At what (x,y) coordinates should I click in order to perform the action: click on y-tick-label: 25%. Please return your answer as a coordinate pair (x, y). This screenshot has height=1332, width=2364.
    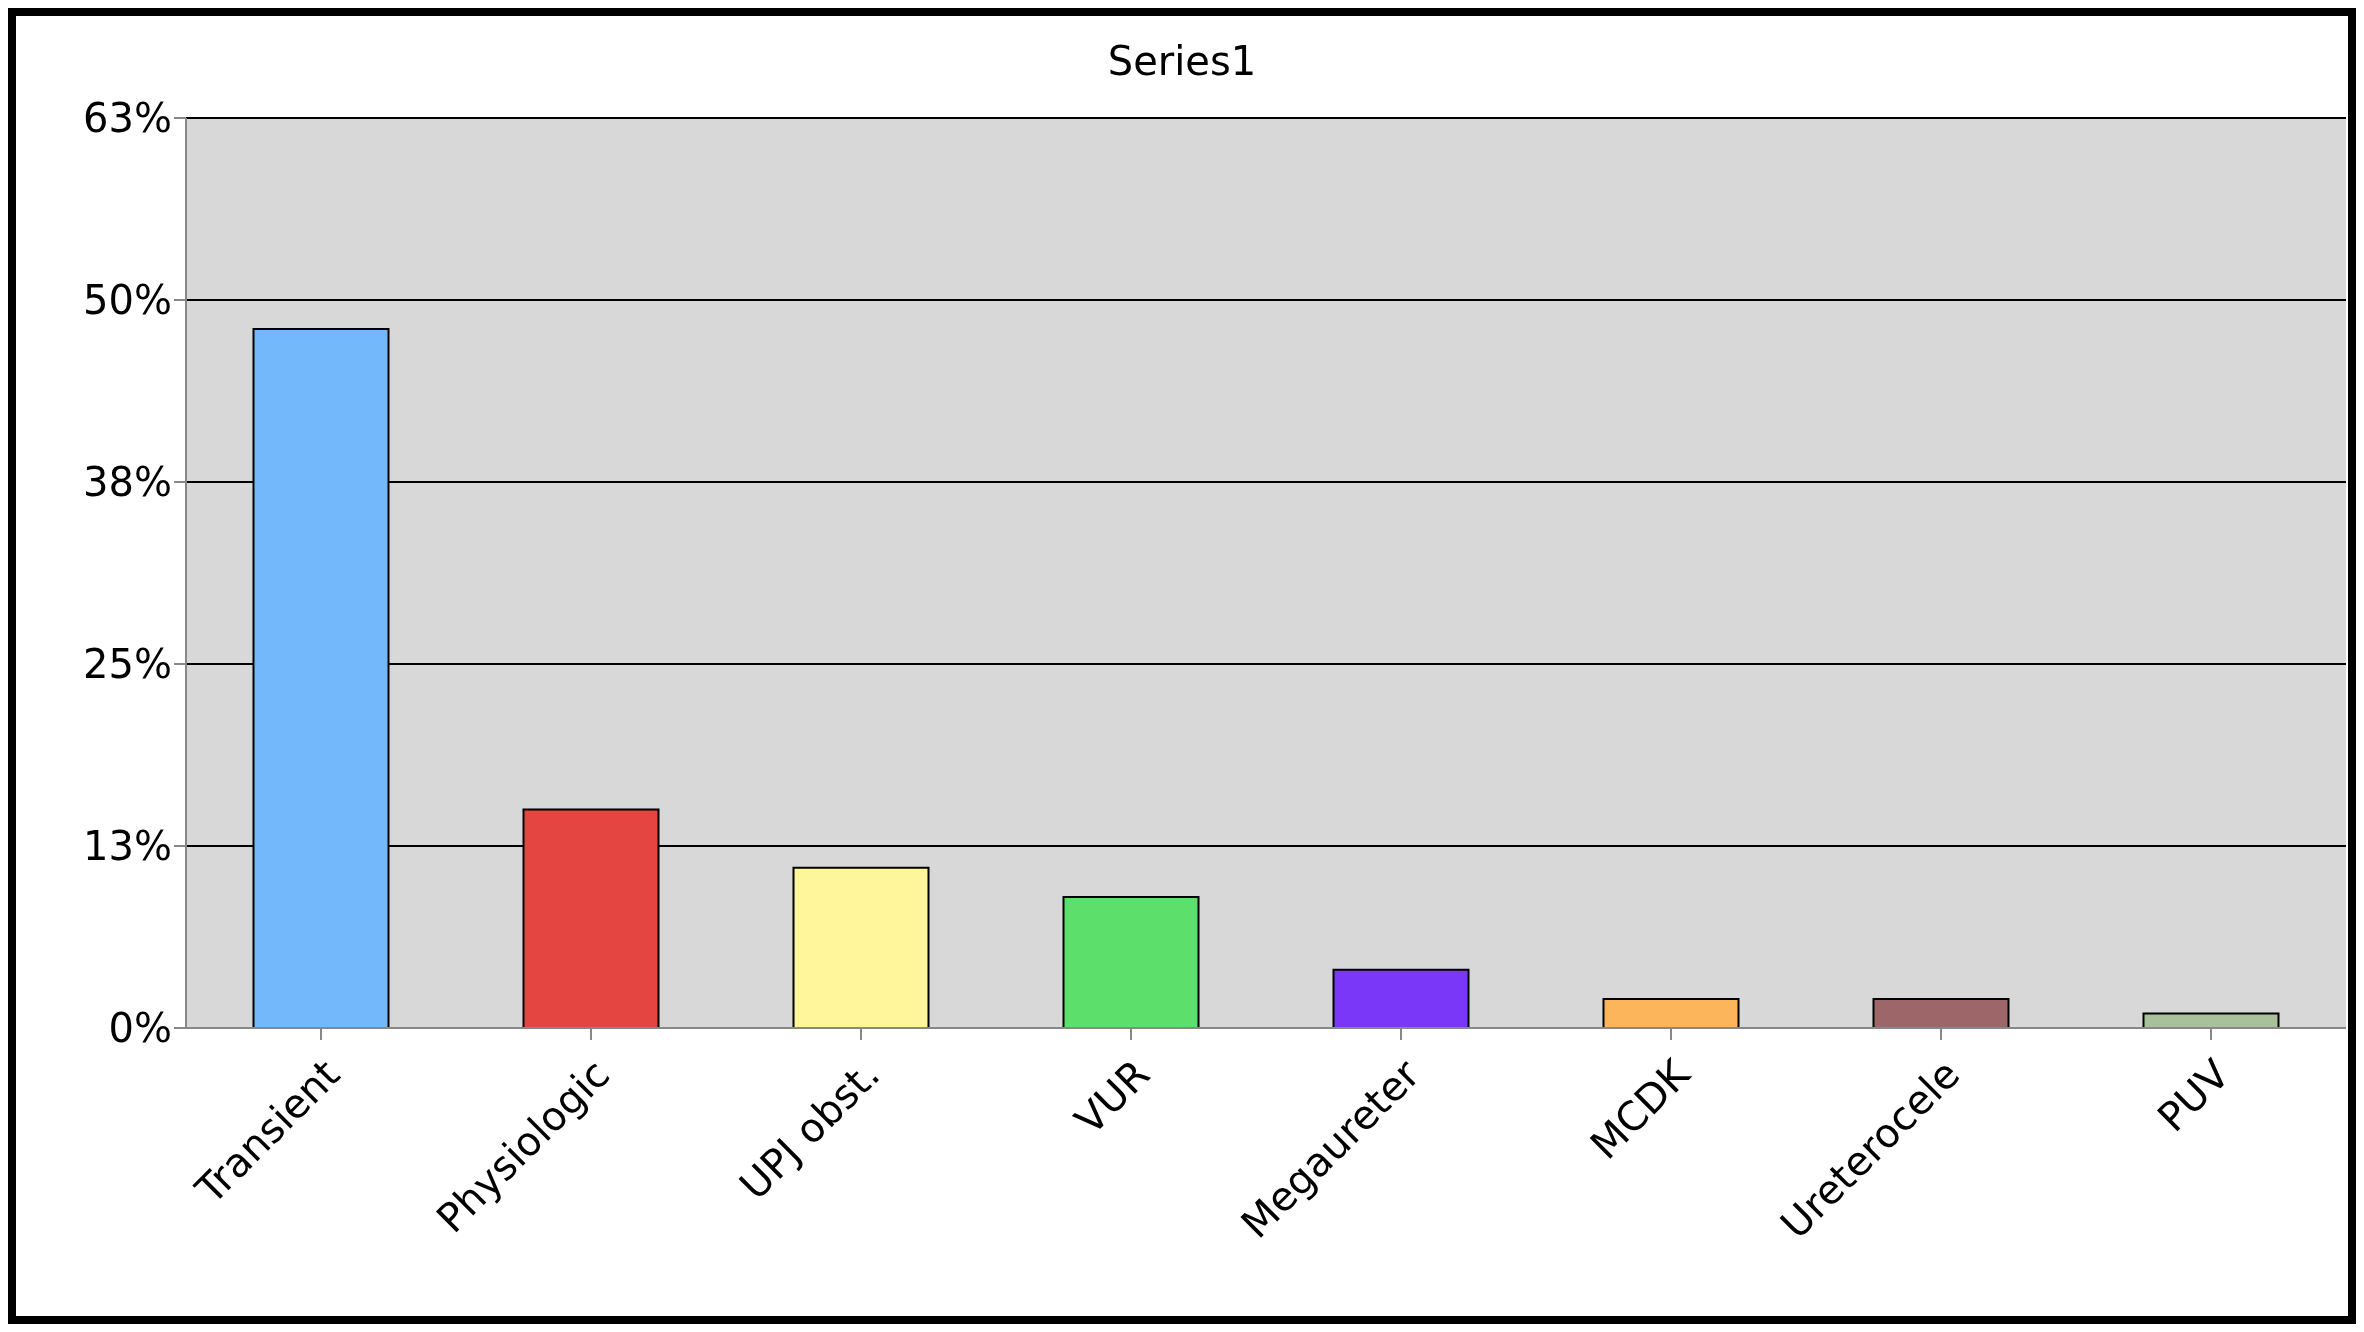
    Looking at the image, I should click on (127, 664).